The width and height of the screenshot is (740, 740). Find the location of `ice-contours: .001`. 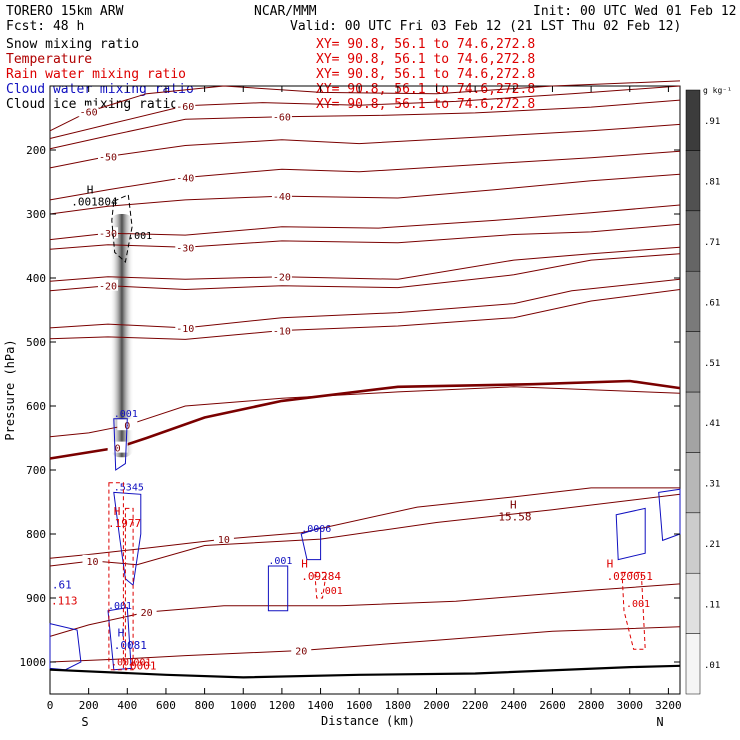

ice-contours: .001 is located at coordinates (131, 228).